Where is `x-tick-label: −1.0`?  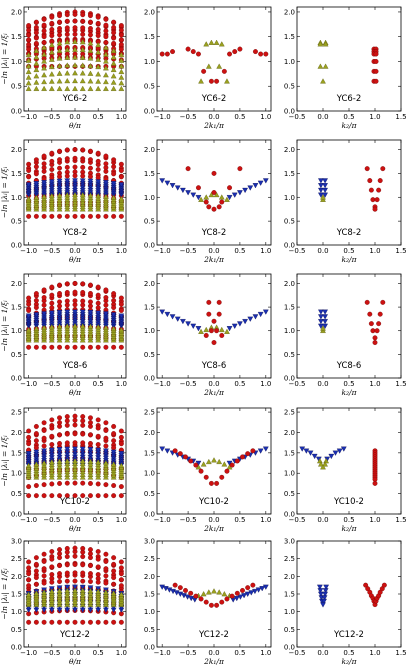 x-tick-label: −1.0 is located at coordinates (28, 117).